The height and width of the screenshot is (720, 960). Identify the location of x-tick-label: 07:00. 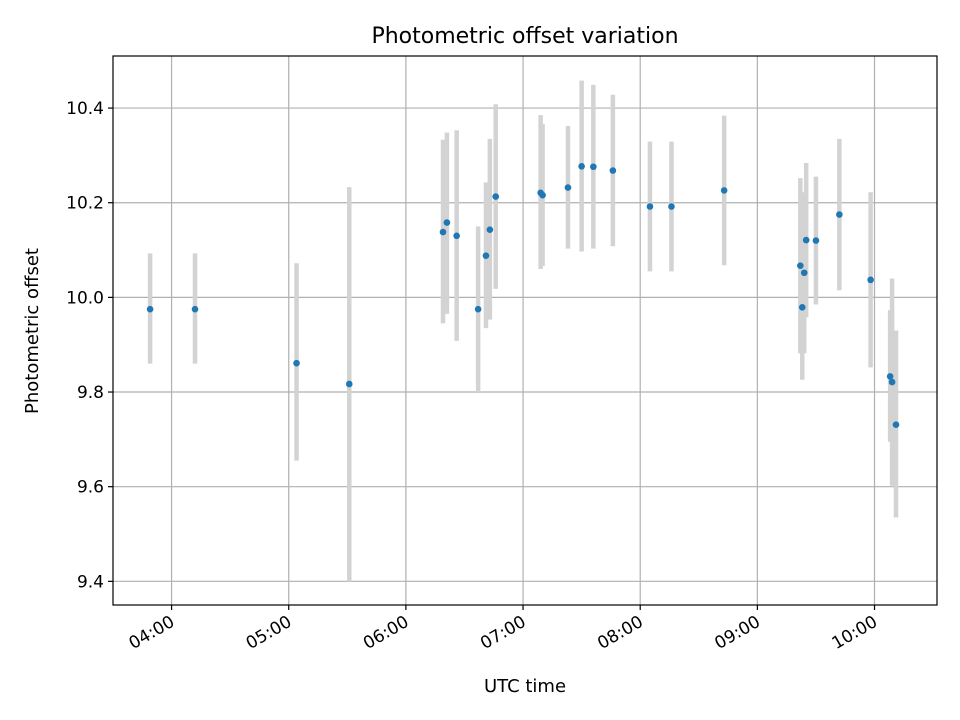
(503, 633).